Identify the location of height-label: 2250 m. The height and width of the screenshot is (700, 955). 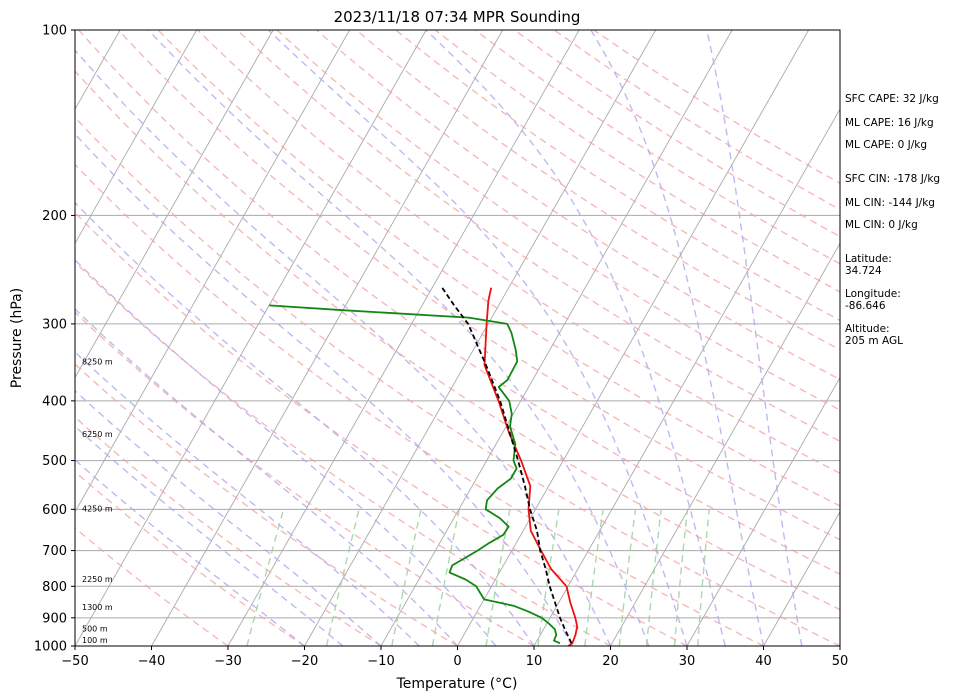
(97, 579).